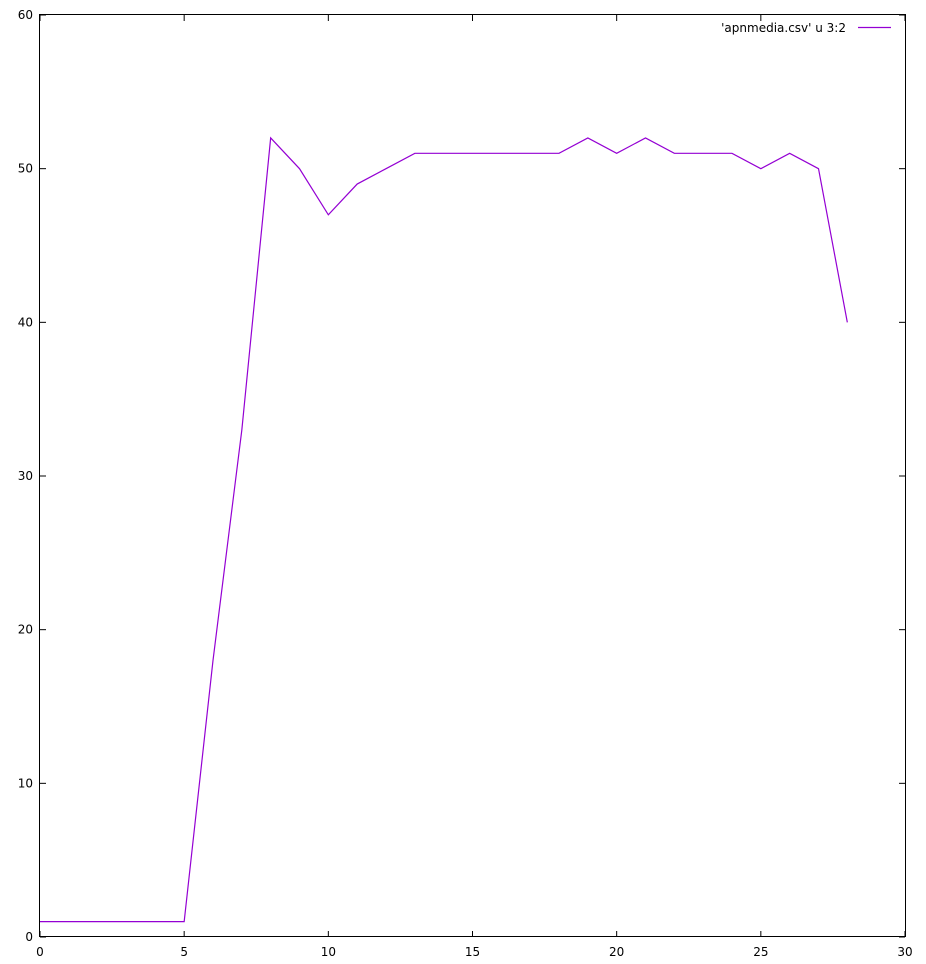 The width and height of the screenshot is (926, 964). What do you see at coordinates (25, 630) in the screenshot?
I see `y-tick-label: 20` at bounding box center [25, 630].